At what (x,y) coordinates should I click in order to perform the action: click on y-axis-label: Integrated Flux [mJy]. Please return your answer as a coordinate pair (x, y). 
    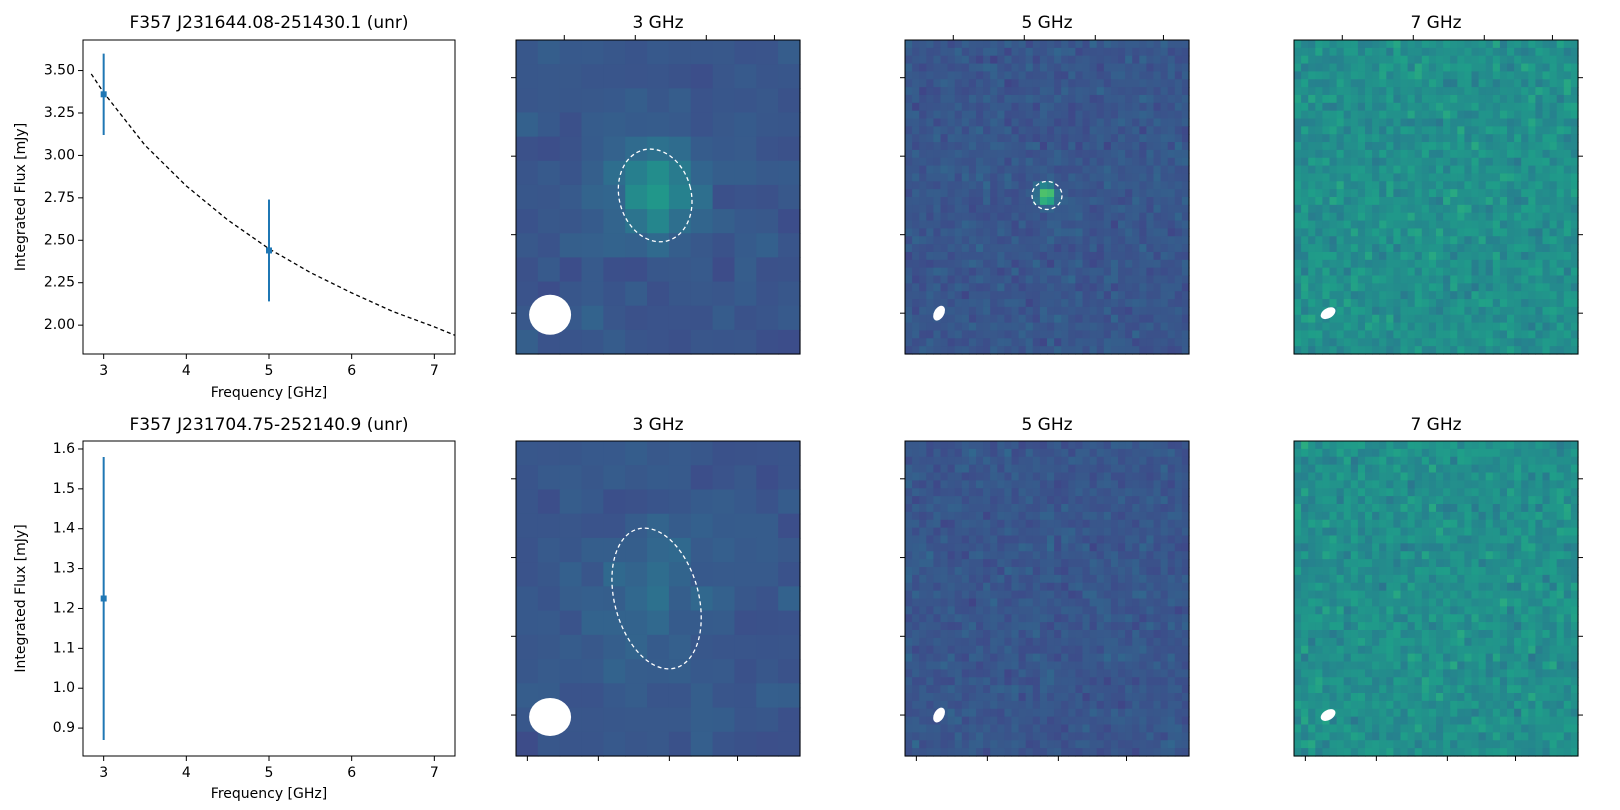
    Looking at the image, I should click on (21, 598).